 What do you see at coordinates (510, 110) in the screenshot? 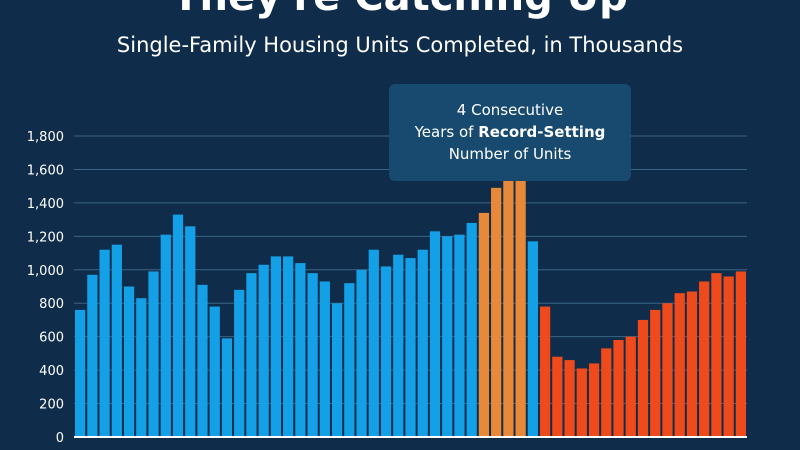
I see `callout-line-1: 4 Consecutive` at bounding box center [510, 110].